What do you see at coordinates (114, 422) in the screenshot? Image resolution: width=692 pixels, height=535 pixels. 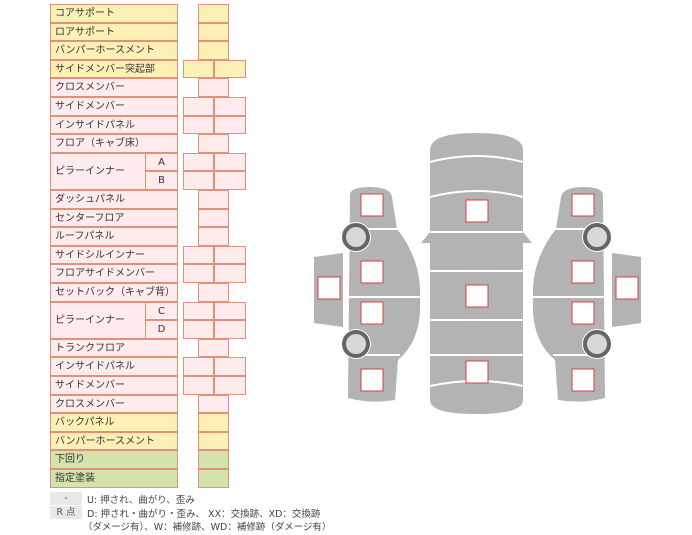 I see `row-label: バックパネル` at bounding box center [114, 422].